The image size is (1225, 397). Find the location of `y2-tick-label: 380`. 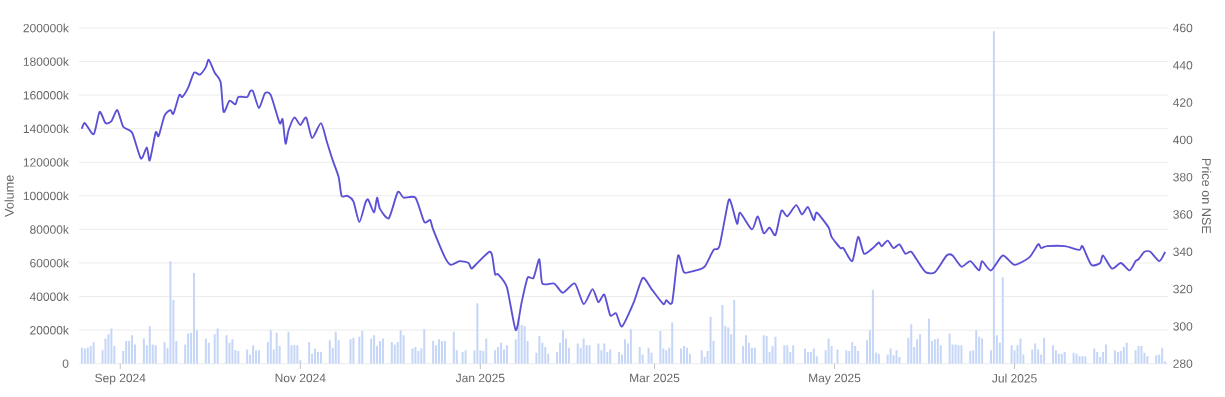

y2-tick-label: 380 is located at coordinates (1183, 177).